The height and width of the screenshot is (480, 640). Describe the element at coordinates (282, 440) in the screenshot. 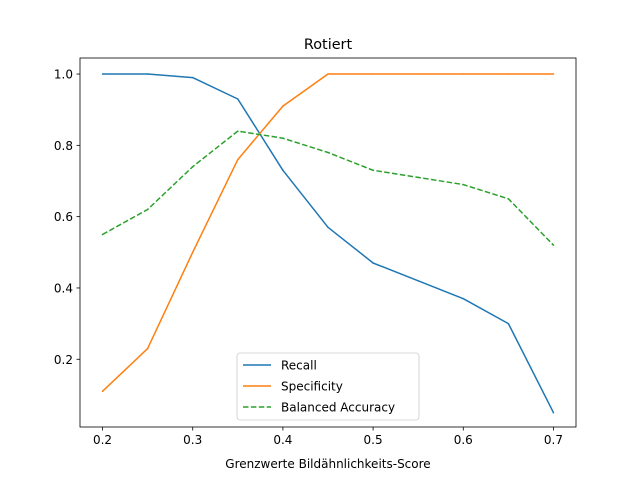

I see `x-tick-label: 0.4` at that location.